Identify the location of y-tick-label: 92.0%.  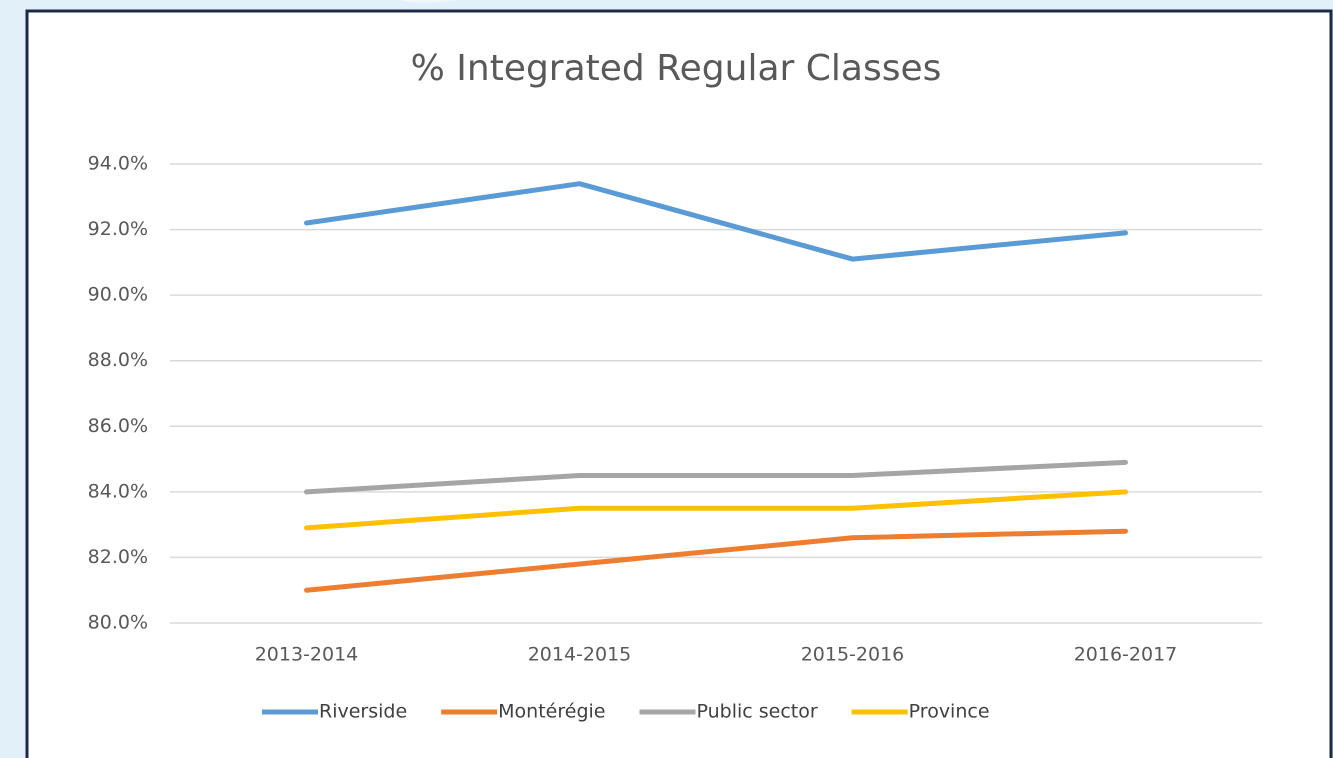
(118, 229).